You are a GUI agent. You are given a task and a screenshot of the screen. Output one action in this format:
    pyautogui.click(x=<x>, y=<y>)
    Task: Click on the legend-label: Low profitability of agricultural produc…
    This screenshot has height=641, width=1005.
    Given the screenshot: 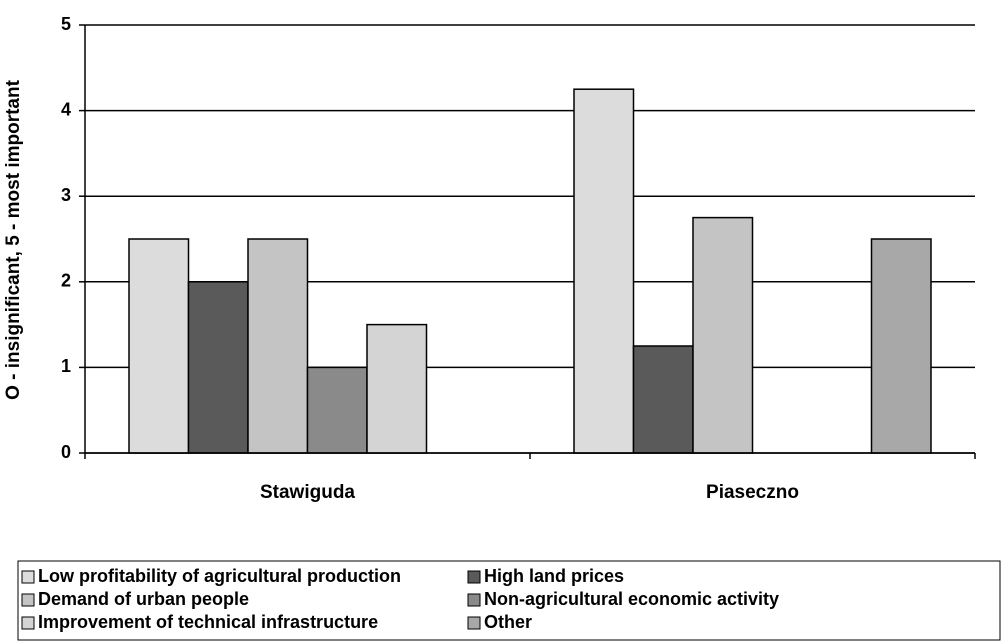 What is the action you would take?
    pyautogui.click(x=219, y=576)
    